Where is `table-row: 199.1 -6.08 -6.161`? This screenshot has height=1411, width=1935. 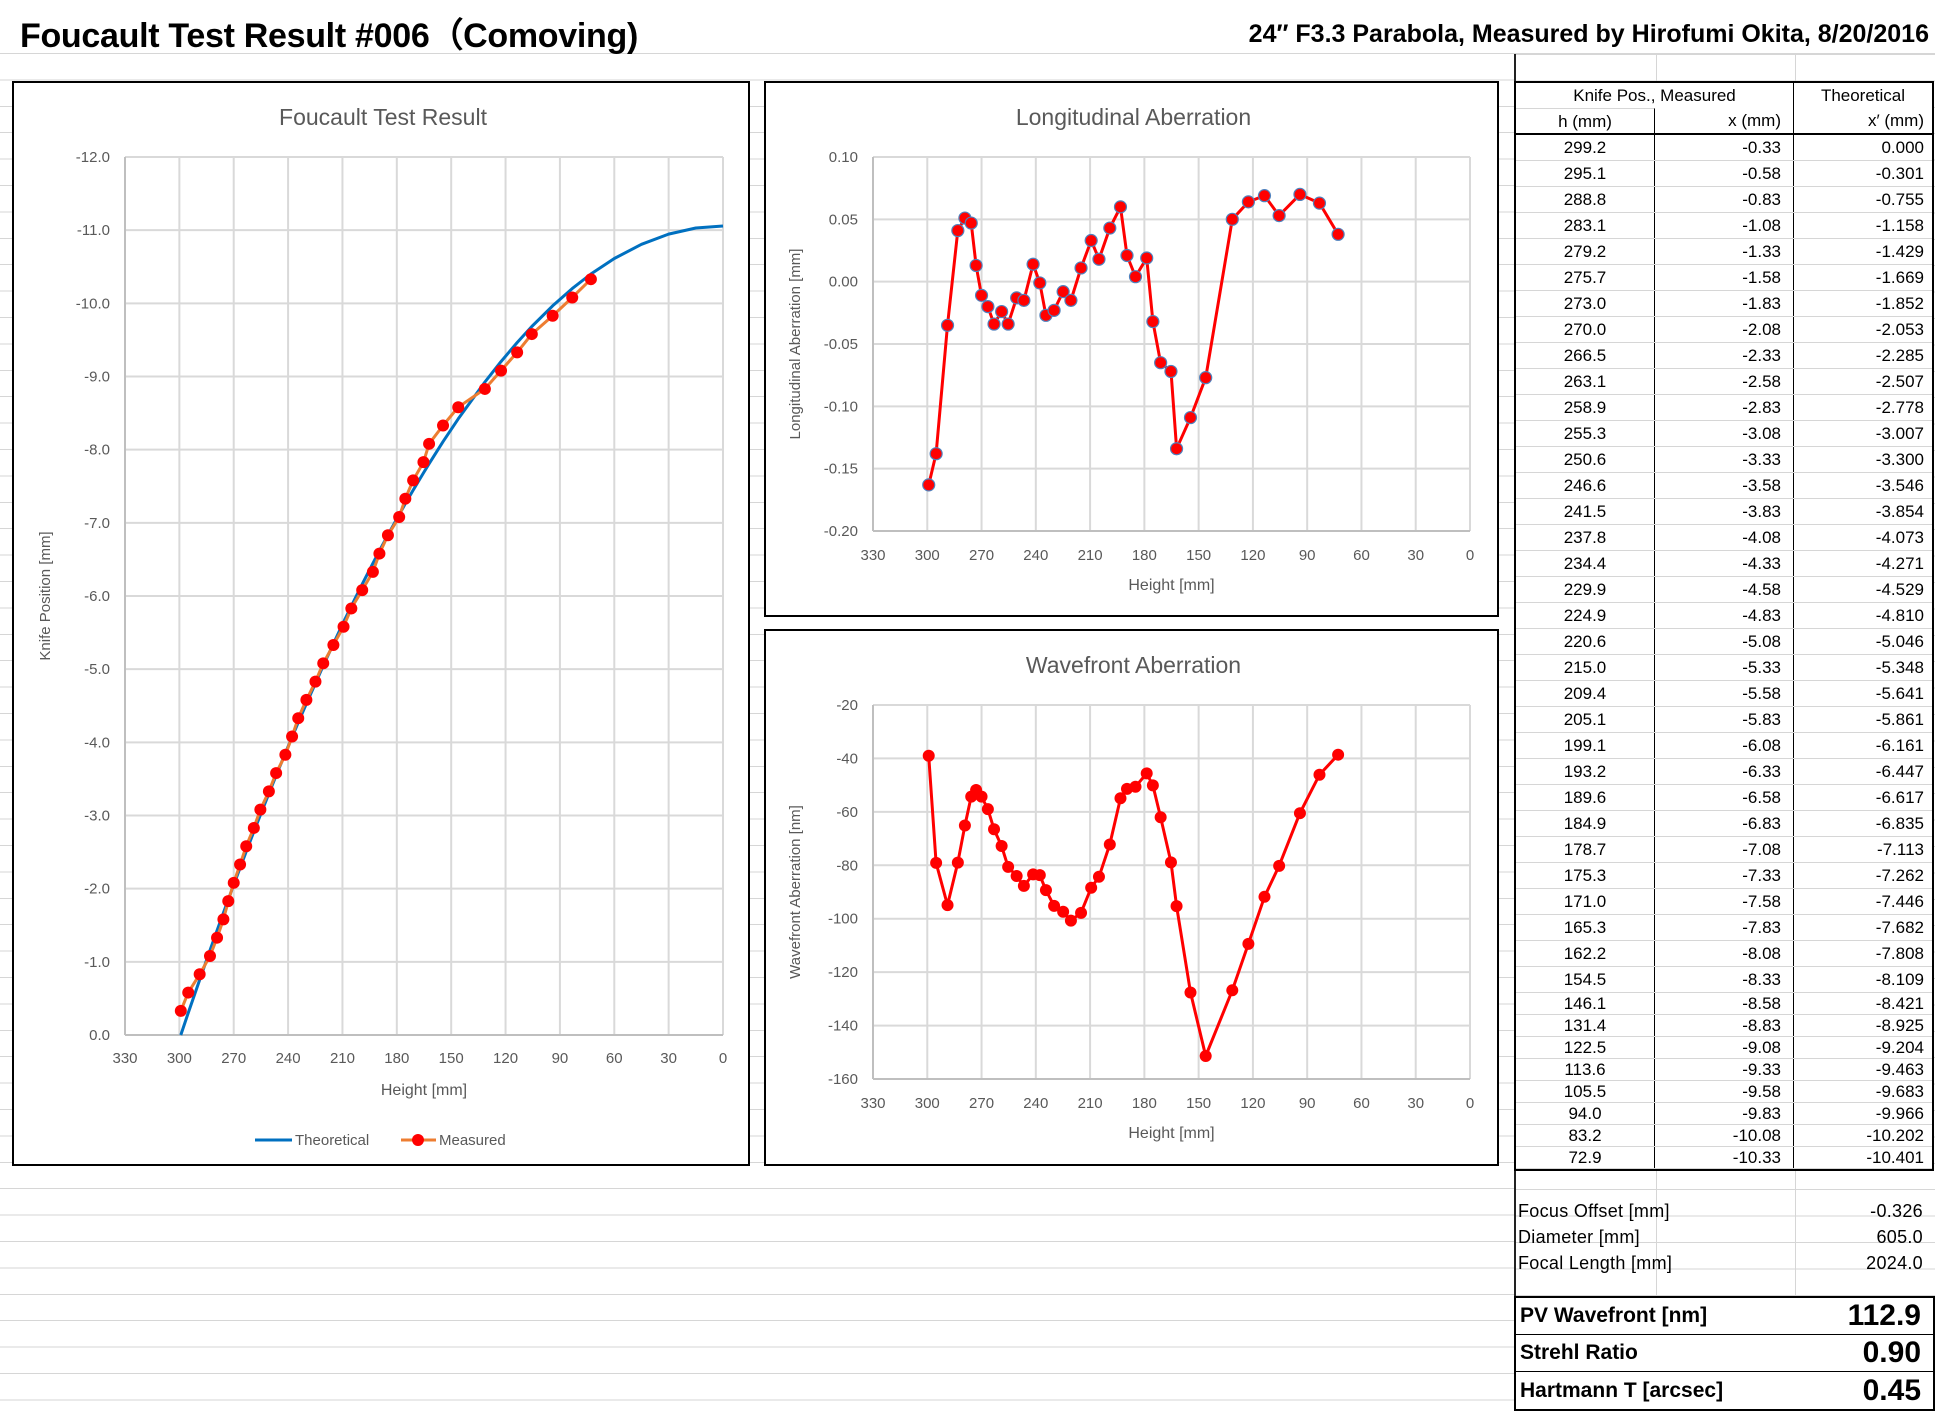 table-row: 199.1 -6.08 -6.161 is located at coordinates (1724, 746).